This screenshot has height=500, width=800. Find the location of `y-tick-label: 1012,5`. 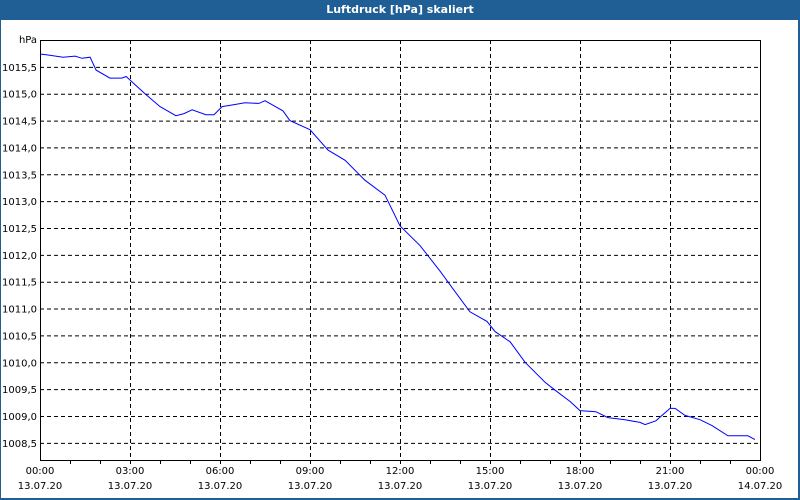

y-tick-label: 1012,5 is located at coordinates (19, 229).